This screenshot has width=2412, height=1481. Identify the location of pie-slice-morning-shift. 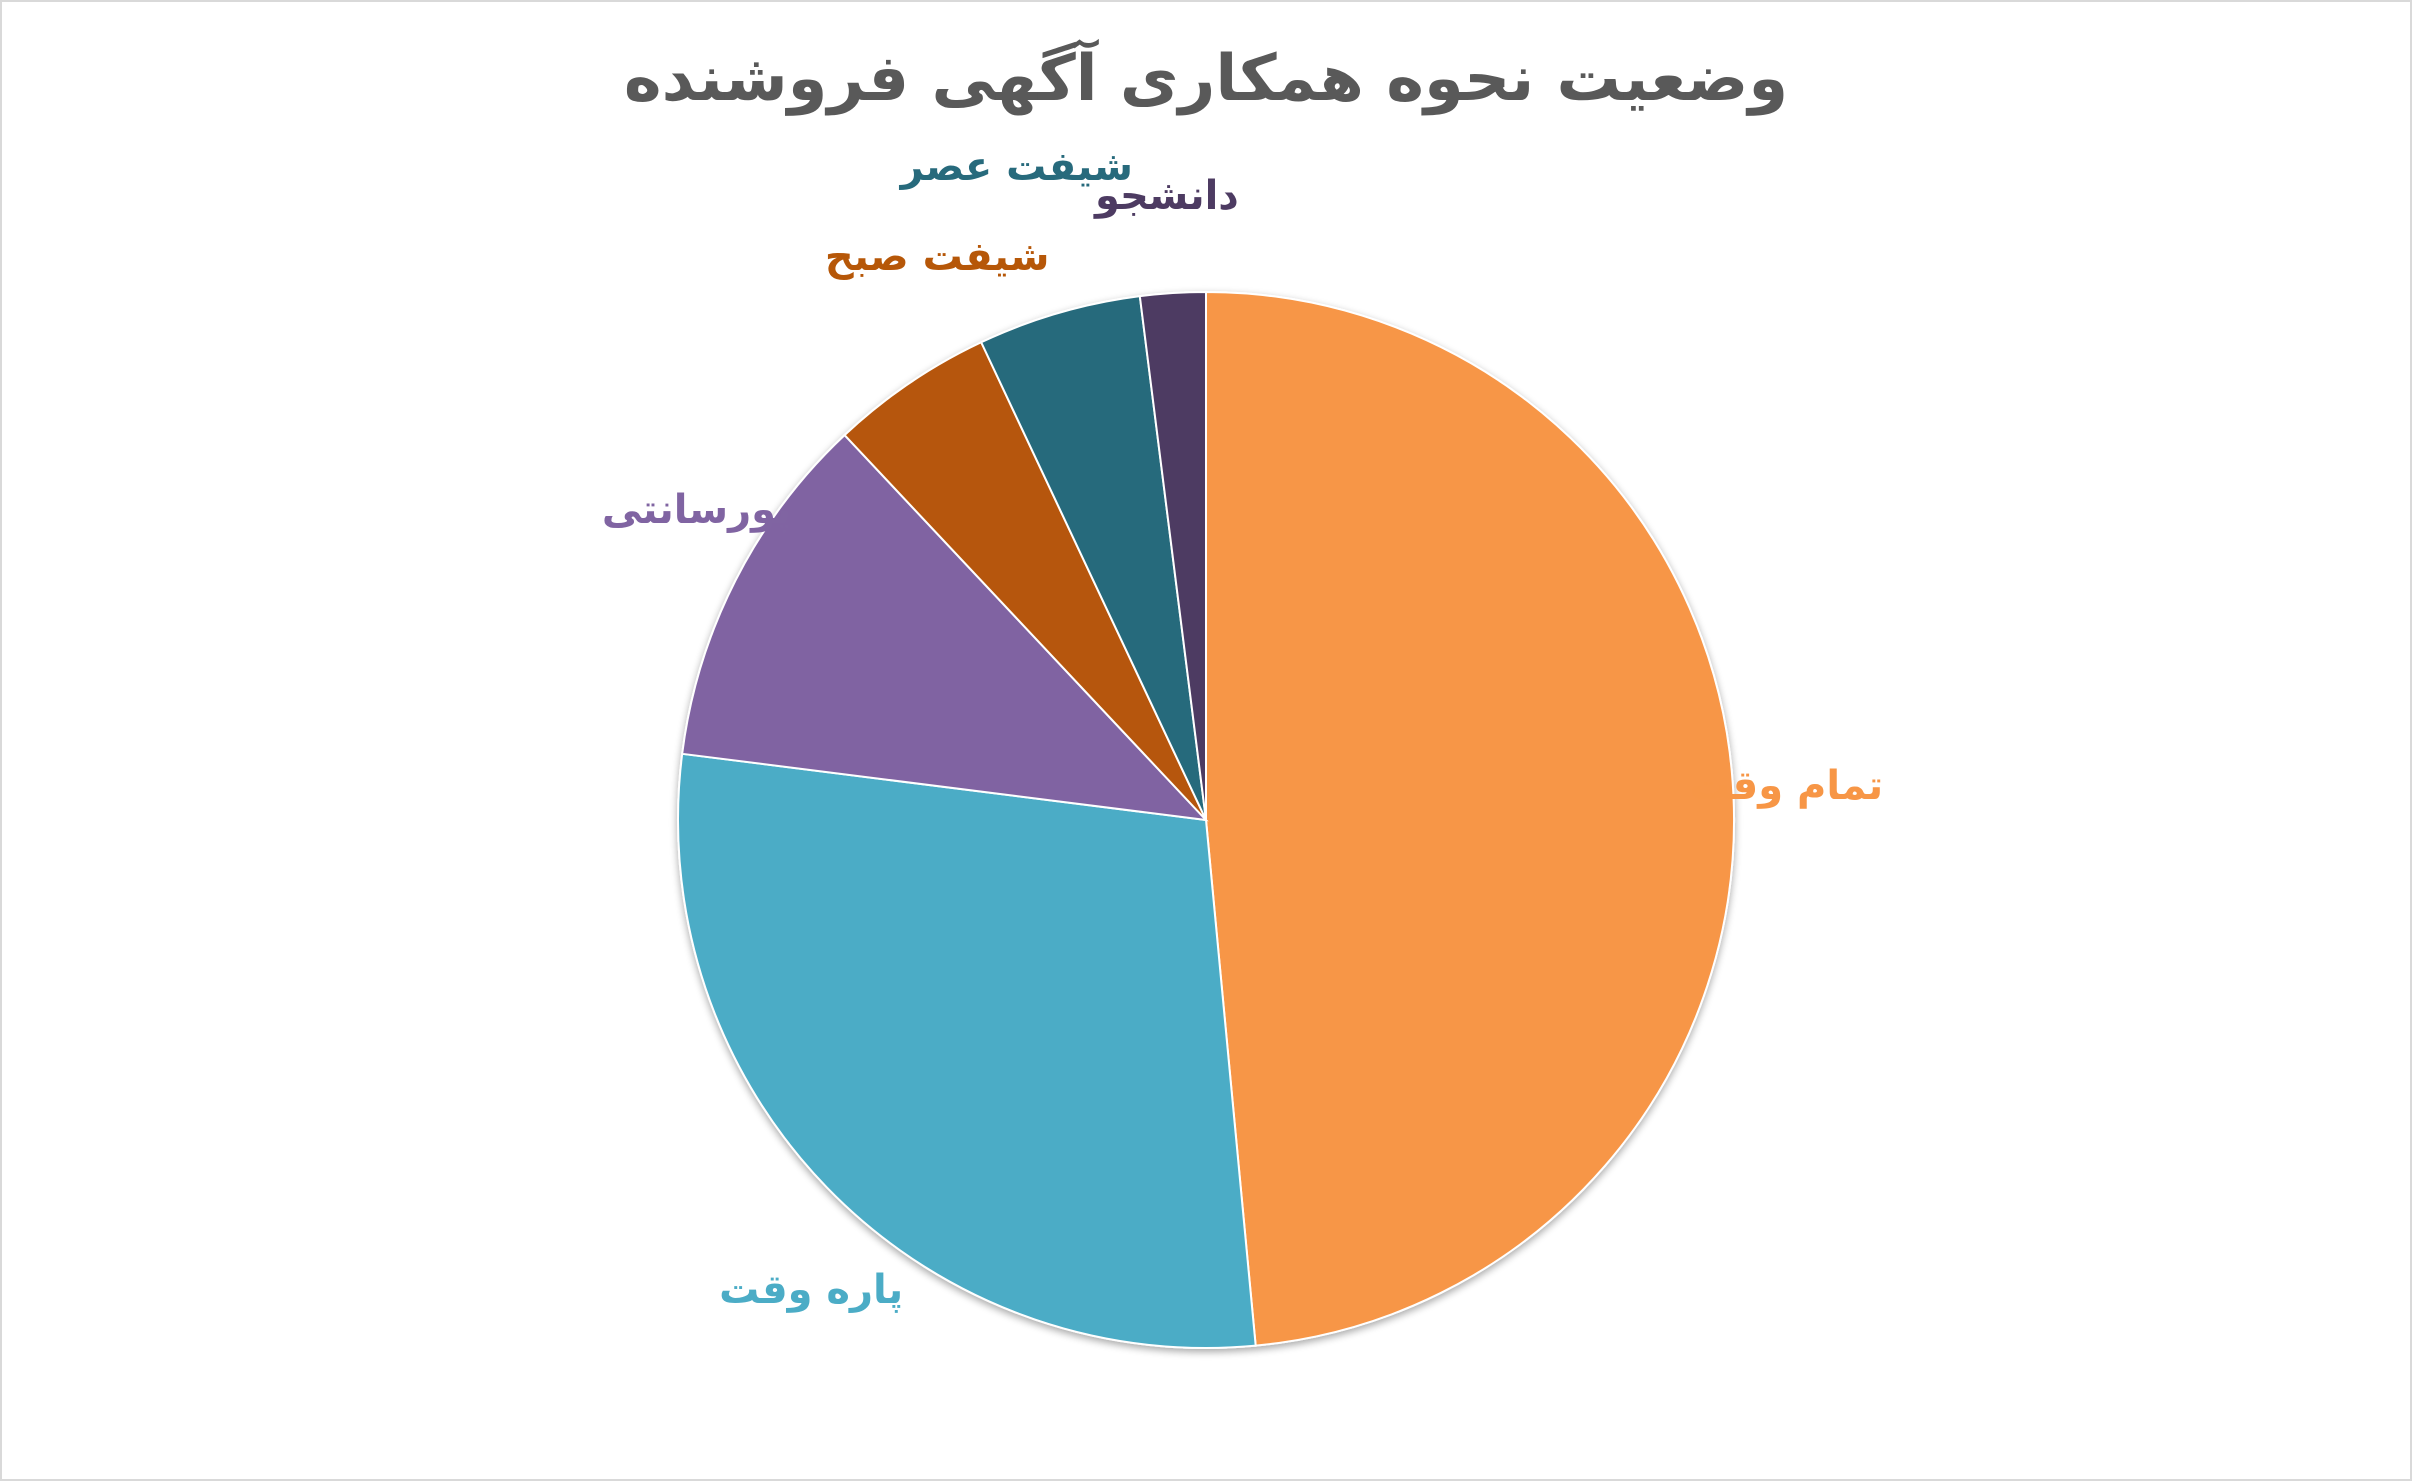
(1025, 580).